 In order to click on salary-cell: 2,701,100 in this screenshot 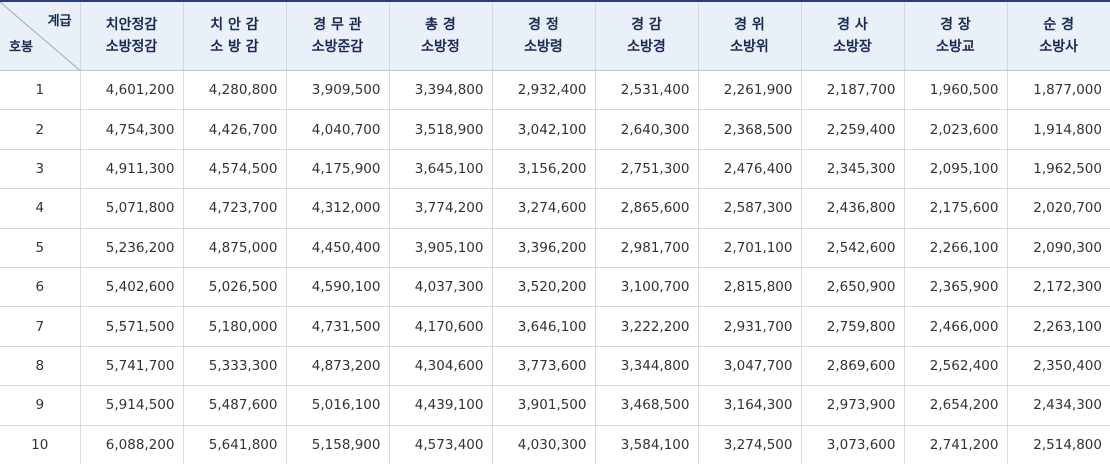, I will do `click(749, 247)`.